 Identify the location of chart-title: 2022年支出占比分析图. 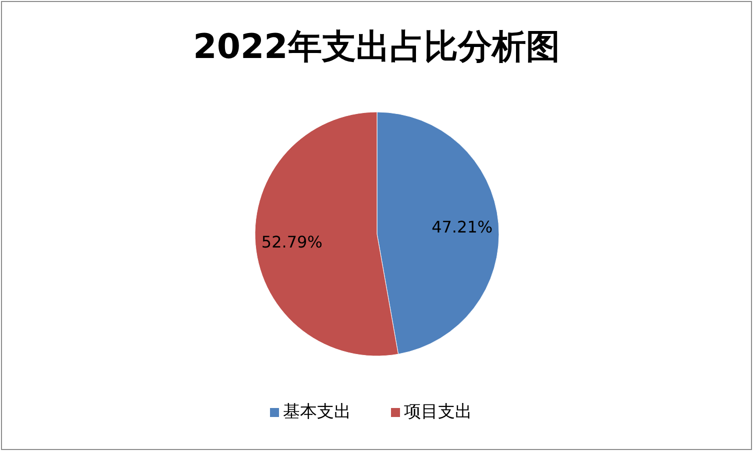
(376, 47).